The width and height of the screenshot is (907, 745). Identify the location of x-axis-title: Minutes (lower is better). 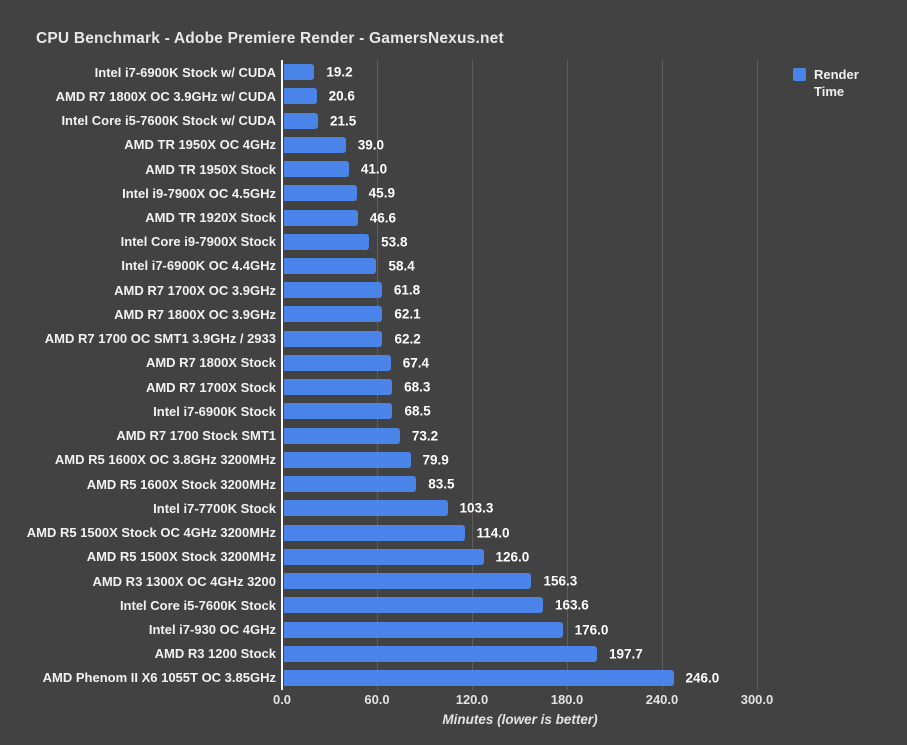
(520, 719).